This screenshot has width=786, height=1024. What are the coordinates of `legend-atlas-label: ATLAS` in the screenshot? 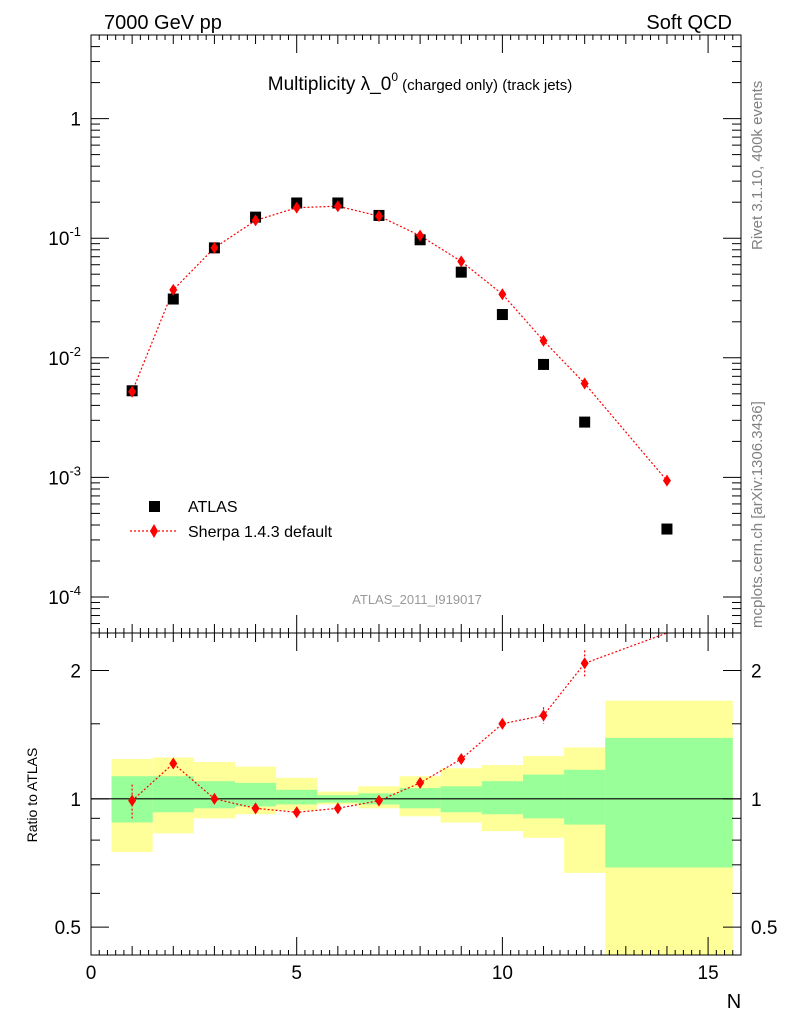 It's located at (213, 507).